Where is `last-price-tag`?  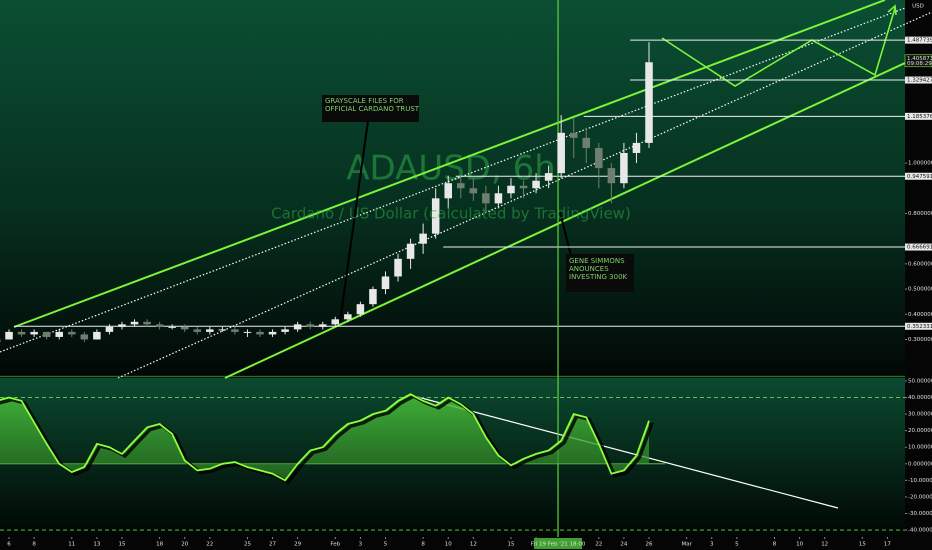
last-price-tag is located at coordinates (918, 61).